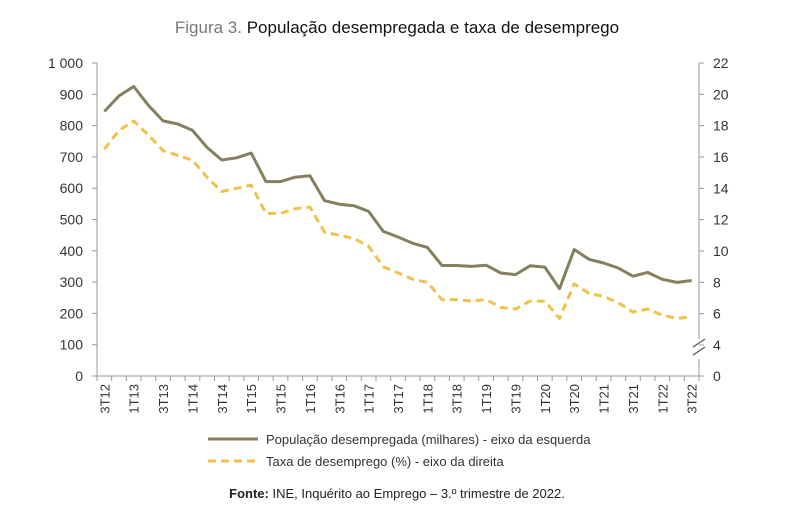 This screenshot has width=794, height=513. I want to click on x-axis-tick-label: 1T19, so click(486, 399).